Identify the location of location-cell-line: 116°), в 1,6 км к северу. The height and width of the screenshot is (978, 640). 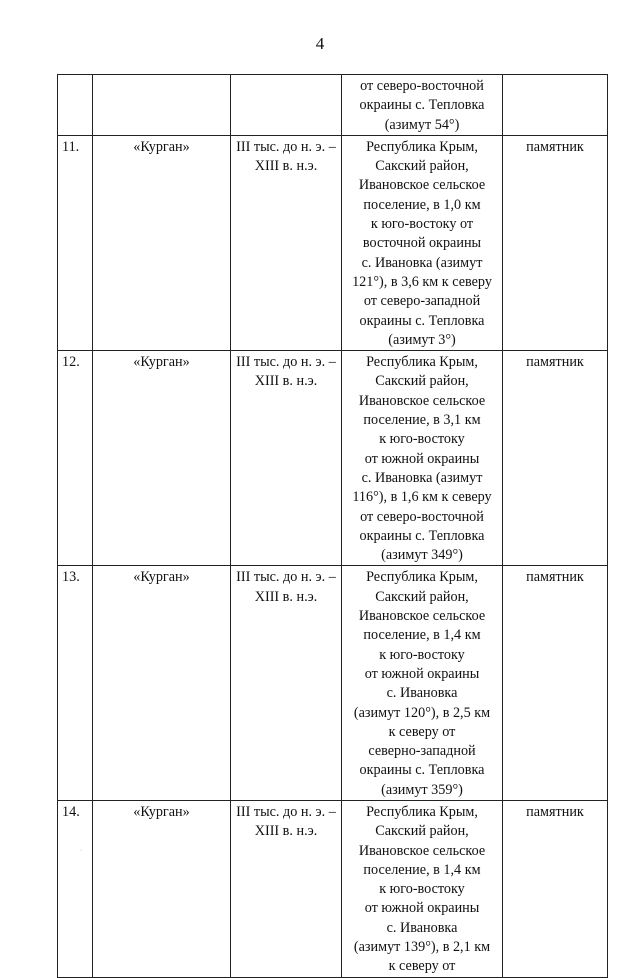
(422, 497).